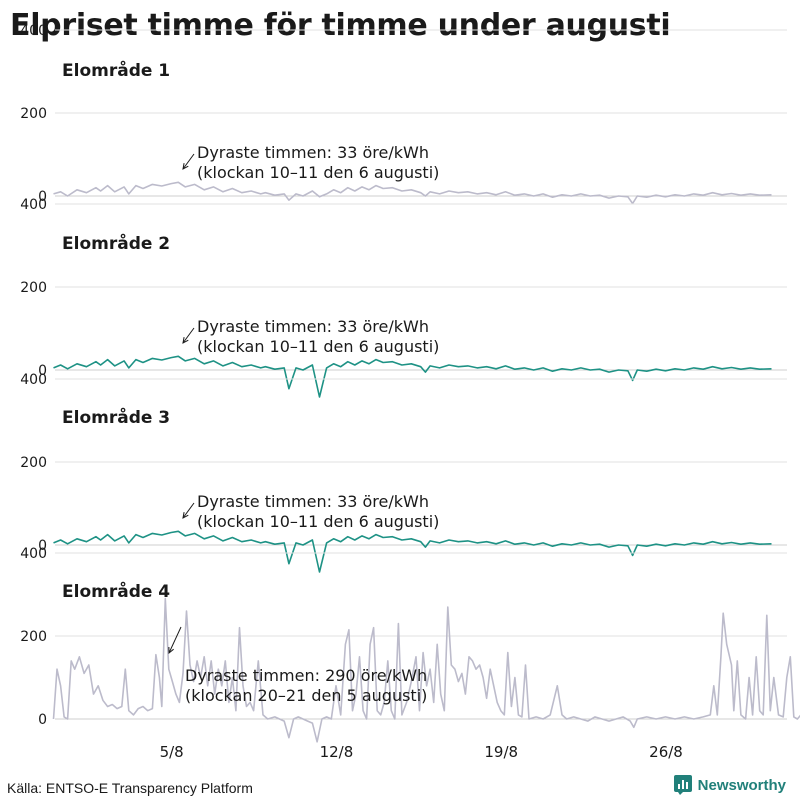  I want to click on newsworthy-logo-icon, so click(682, 785).